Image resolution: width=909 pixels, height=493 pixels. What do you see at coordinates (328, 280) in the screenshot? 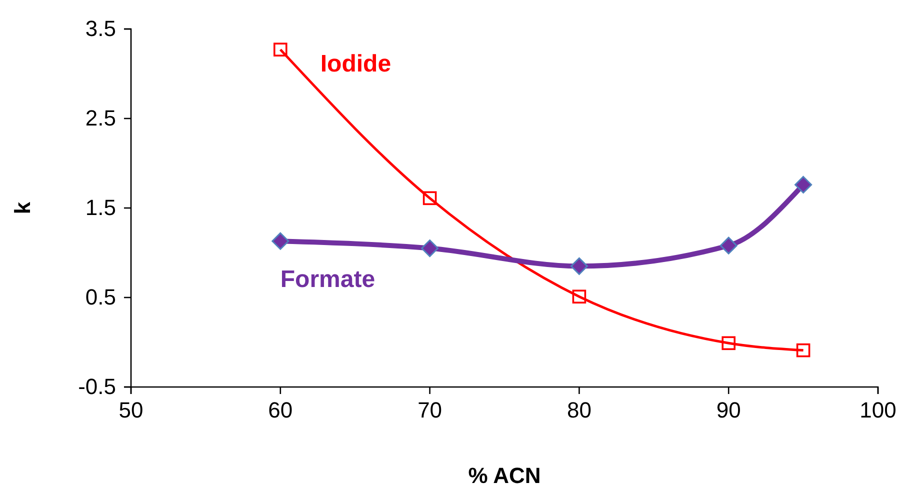
I see `series-label: Formate` at bounding box center [328, 280].